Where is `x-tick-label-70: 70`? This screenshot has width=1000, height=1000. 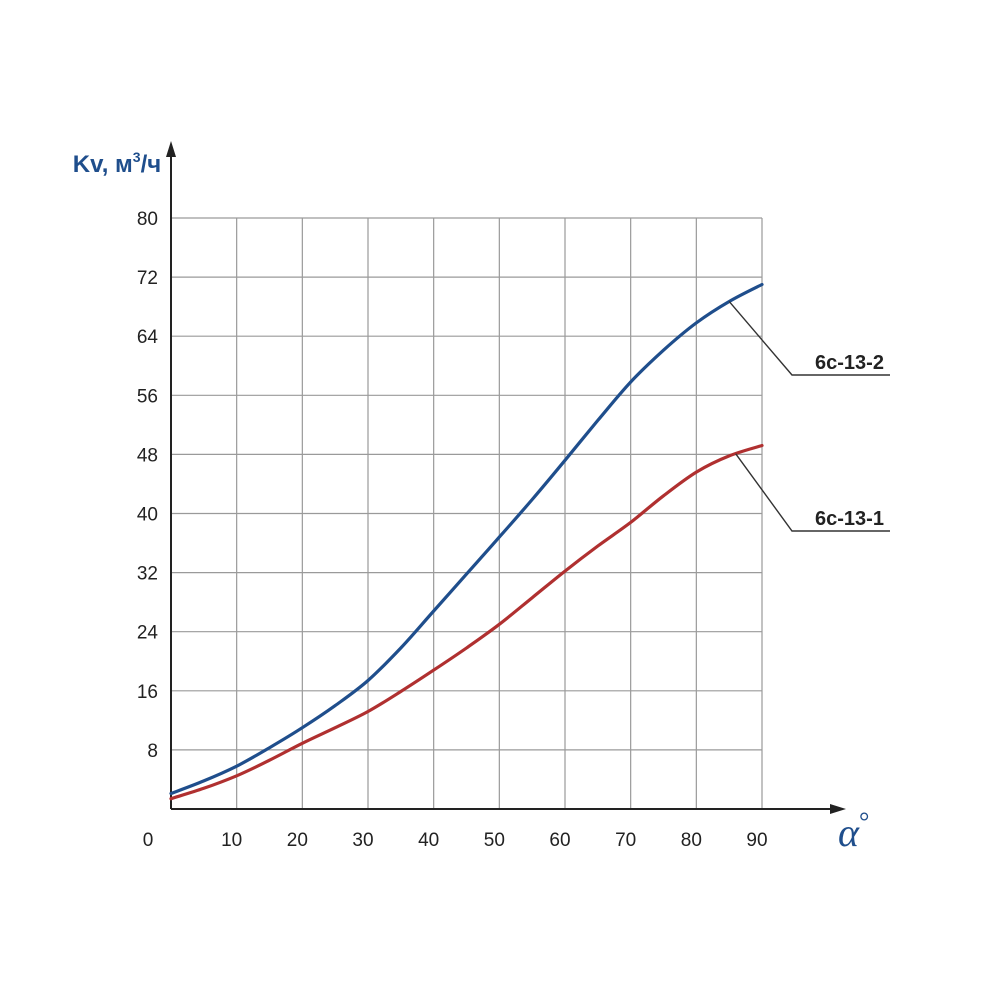 x-tick-label-70: 70 is located at coordinates (625, 840).